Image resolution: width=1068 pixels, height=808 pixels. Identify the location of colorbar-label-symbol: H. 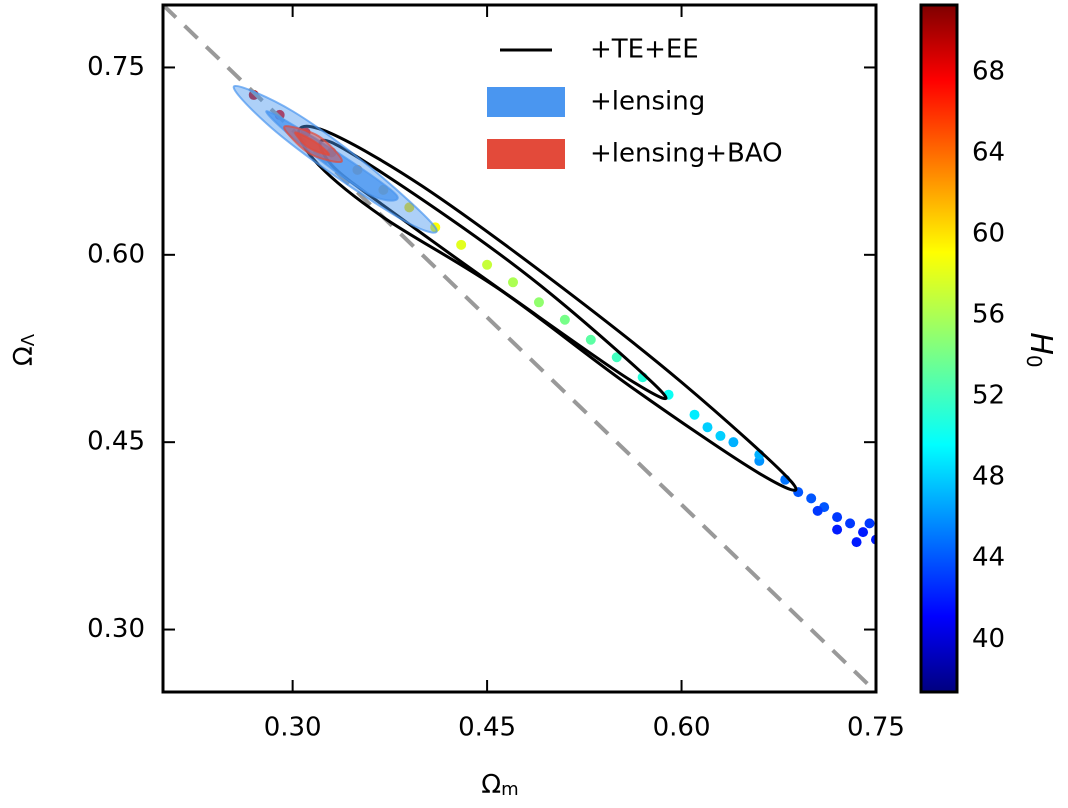
(1041, 343).